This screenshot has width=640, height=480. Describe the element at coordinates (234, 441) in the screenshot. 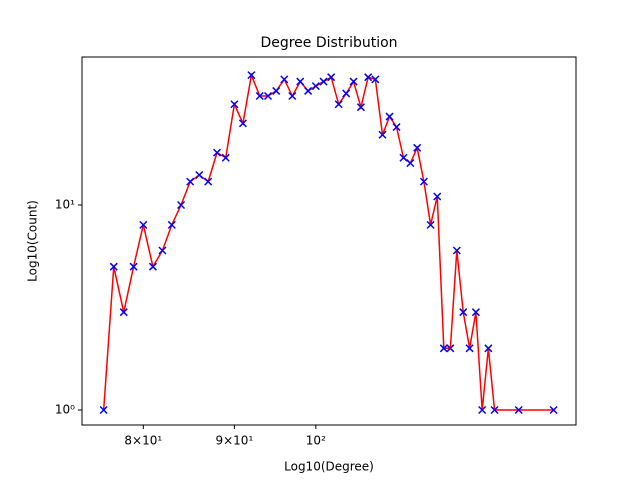

I see `x-tick-label: 9×10¹` at that location.